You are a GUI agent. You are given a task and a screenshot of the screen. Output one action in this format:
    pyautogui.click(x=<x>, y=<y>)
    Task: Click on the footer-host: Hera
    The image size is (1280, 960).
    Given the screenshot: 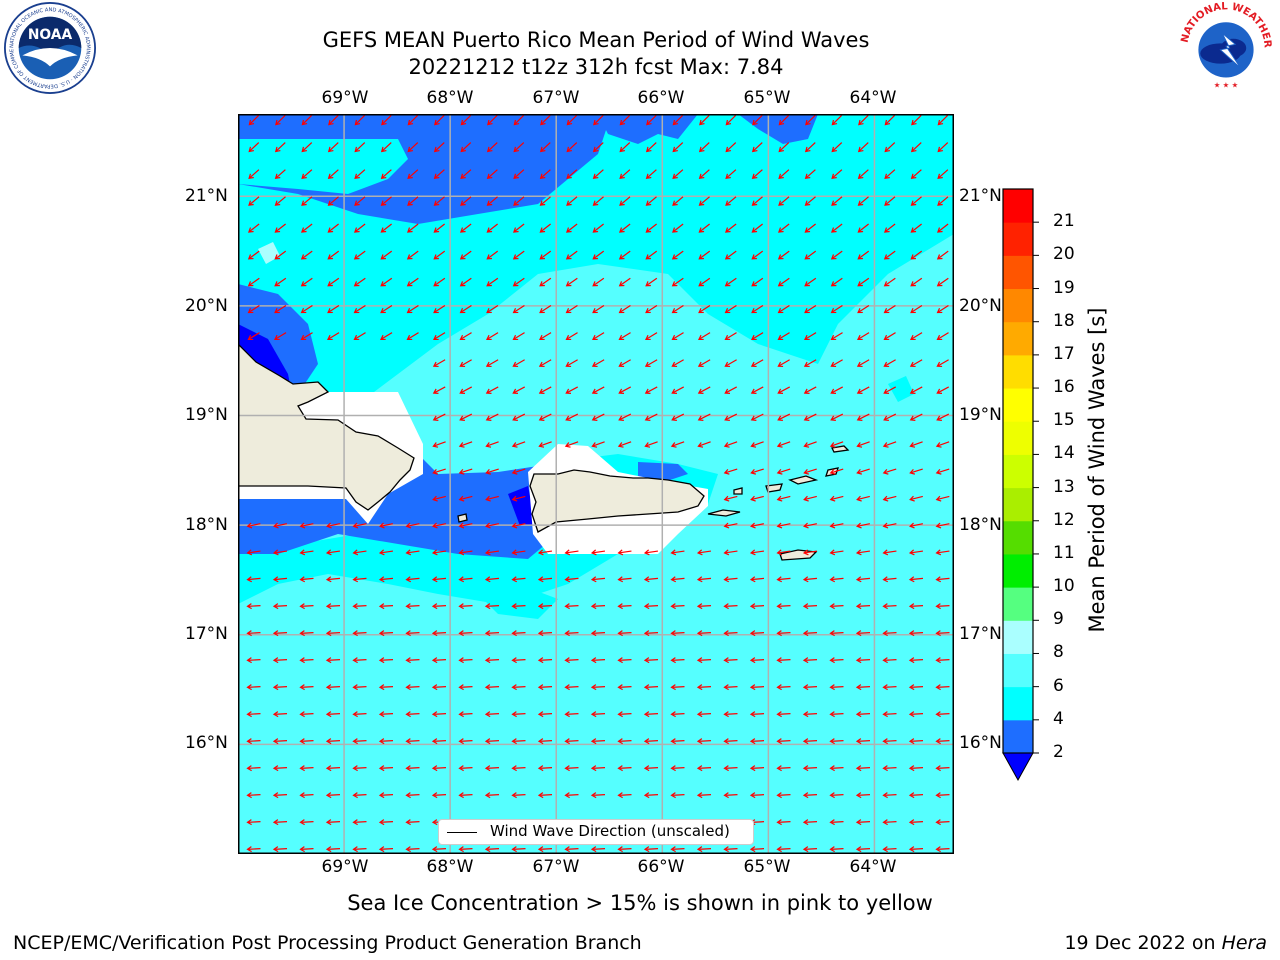 What is the action you would take?
    pyautogui.click(x=1244, y=943)
    